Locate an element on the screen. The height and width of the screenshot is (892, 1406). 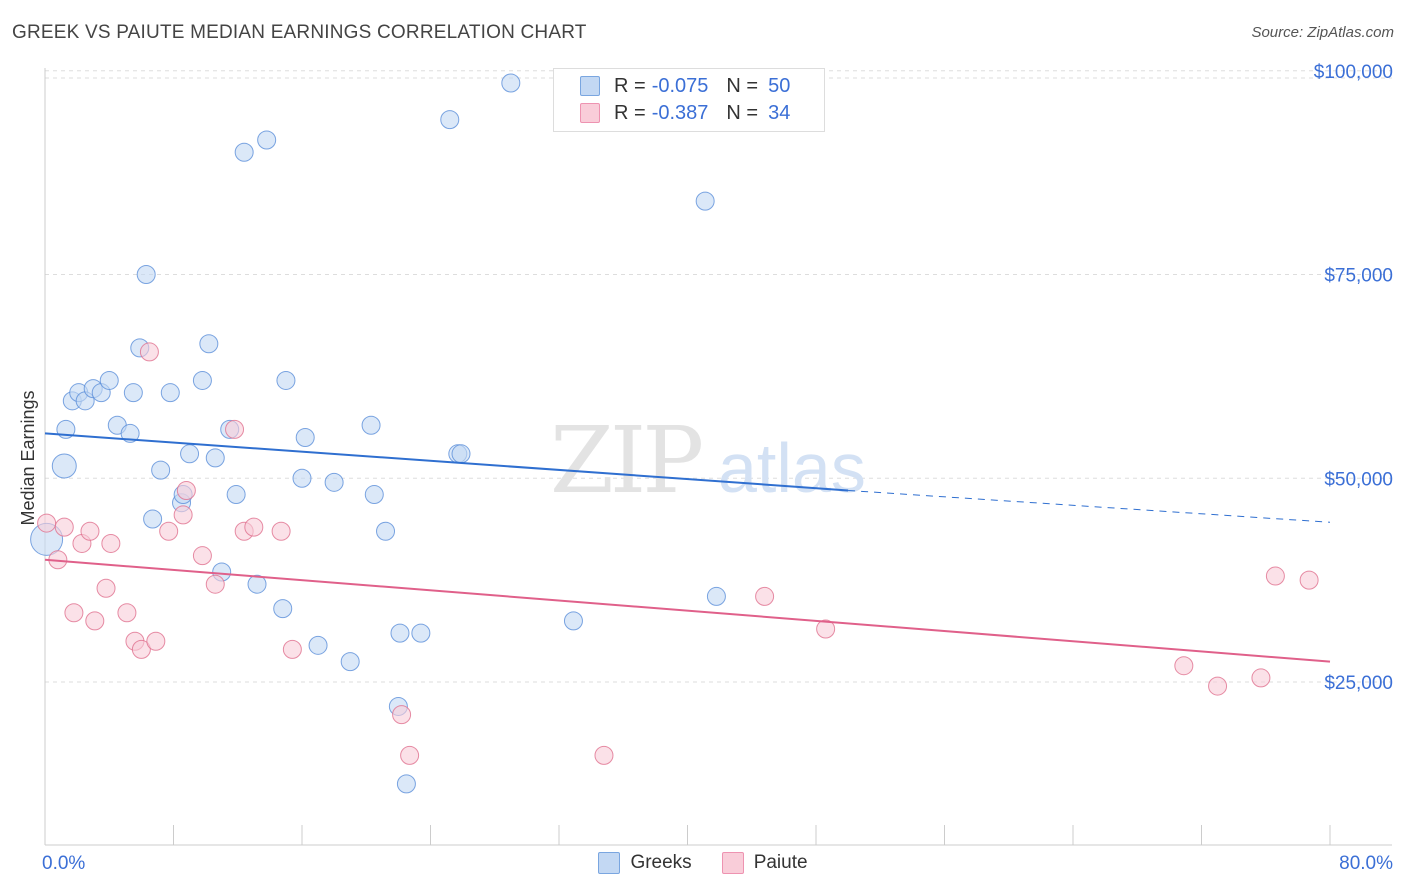
y-tick-label: $75,000 is located at coordinates (1358, 276).